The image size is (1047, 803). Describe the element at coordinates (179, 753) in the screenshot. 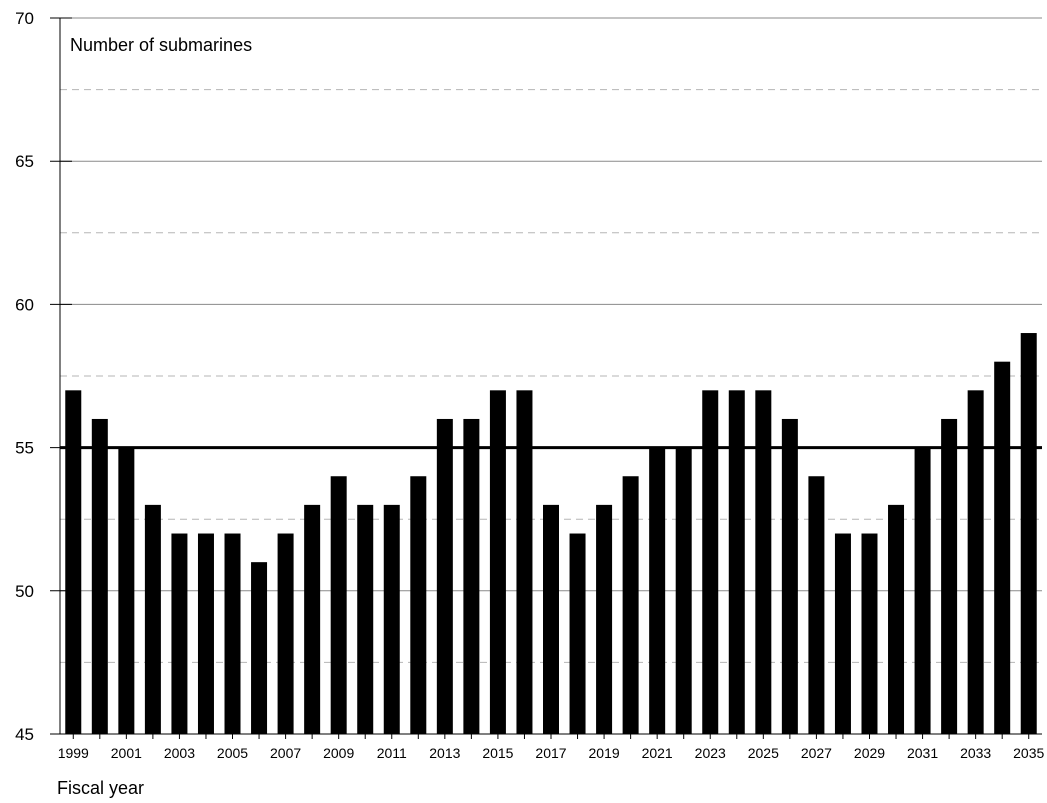

I see `x-tick-label: 2003` at that location.